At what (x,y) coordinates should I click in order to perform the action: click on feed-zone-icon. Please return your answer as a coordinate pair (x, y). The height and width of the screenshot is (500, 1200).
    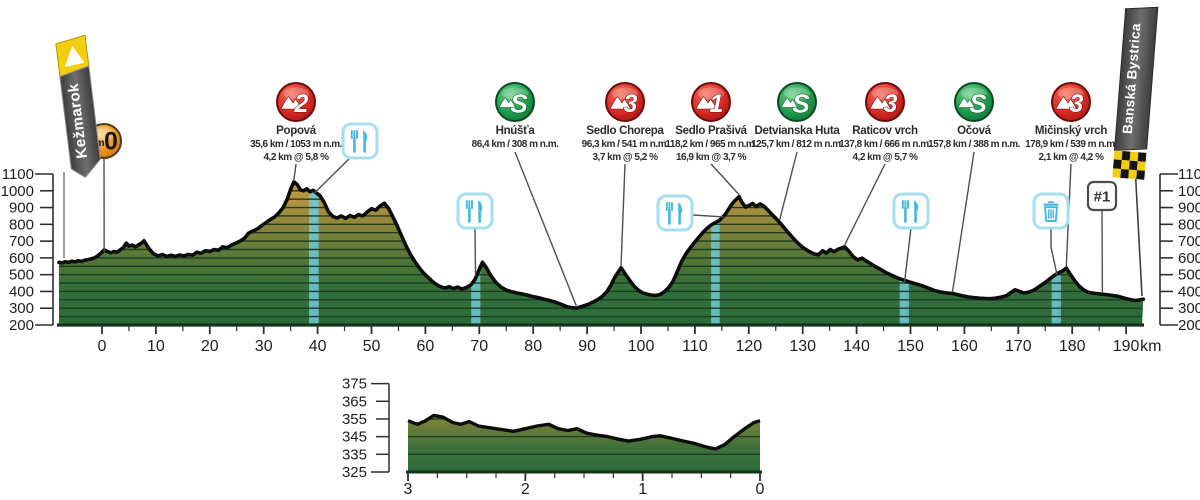
    Looking at the image, I should click on (360, 141).